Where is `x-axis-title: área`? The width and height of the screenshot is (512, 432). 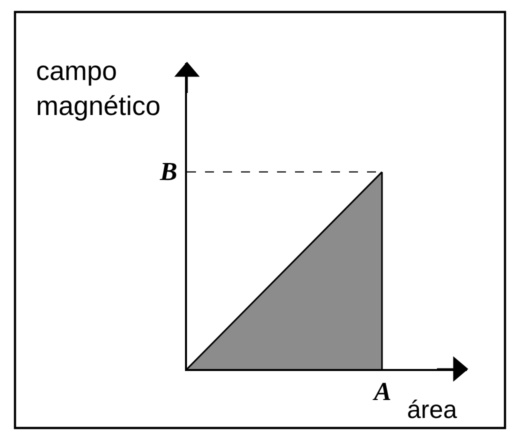 x-axis-title: área is located at coordinates (432, 410).